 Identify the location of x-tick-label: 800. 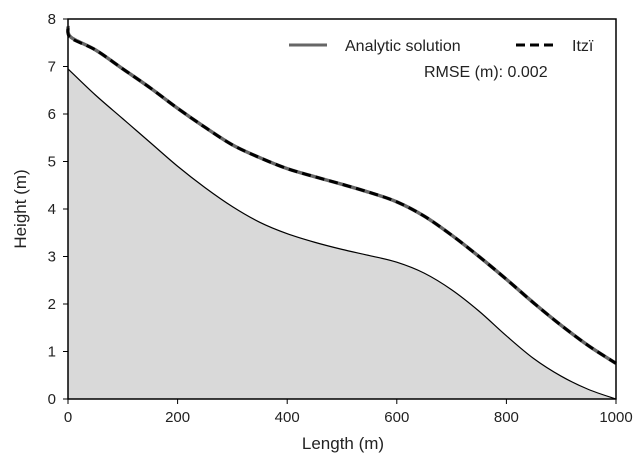
(506, 417).